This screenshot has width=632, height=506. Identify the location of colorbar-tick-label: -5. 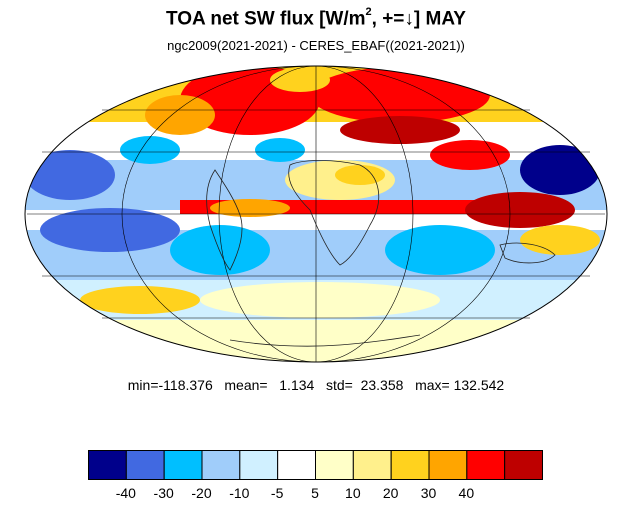
(277, 493).